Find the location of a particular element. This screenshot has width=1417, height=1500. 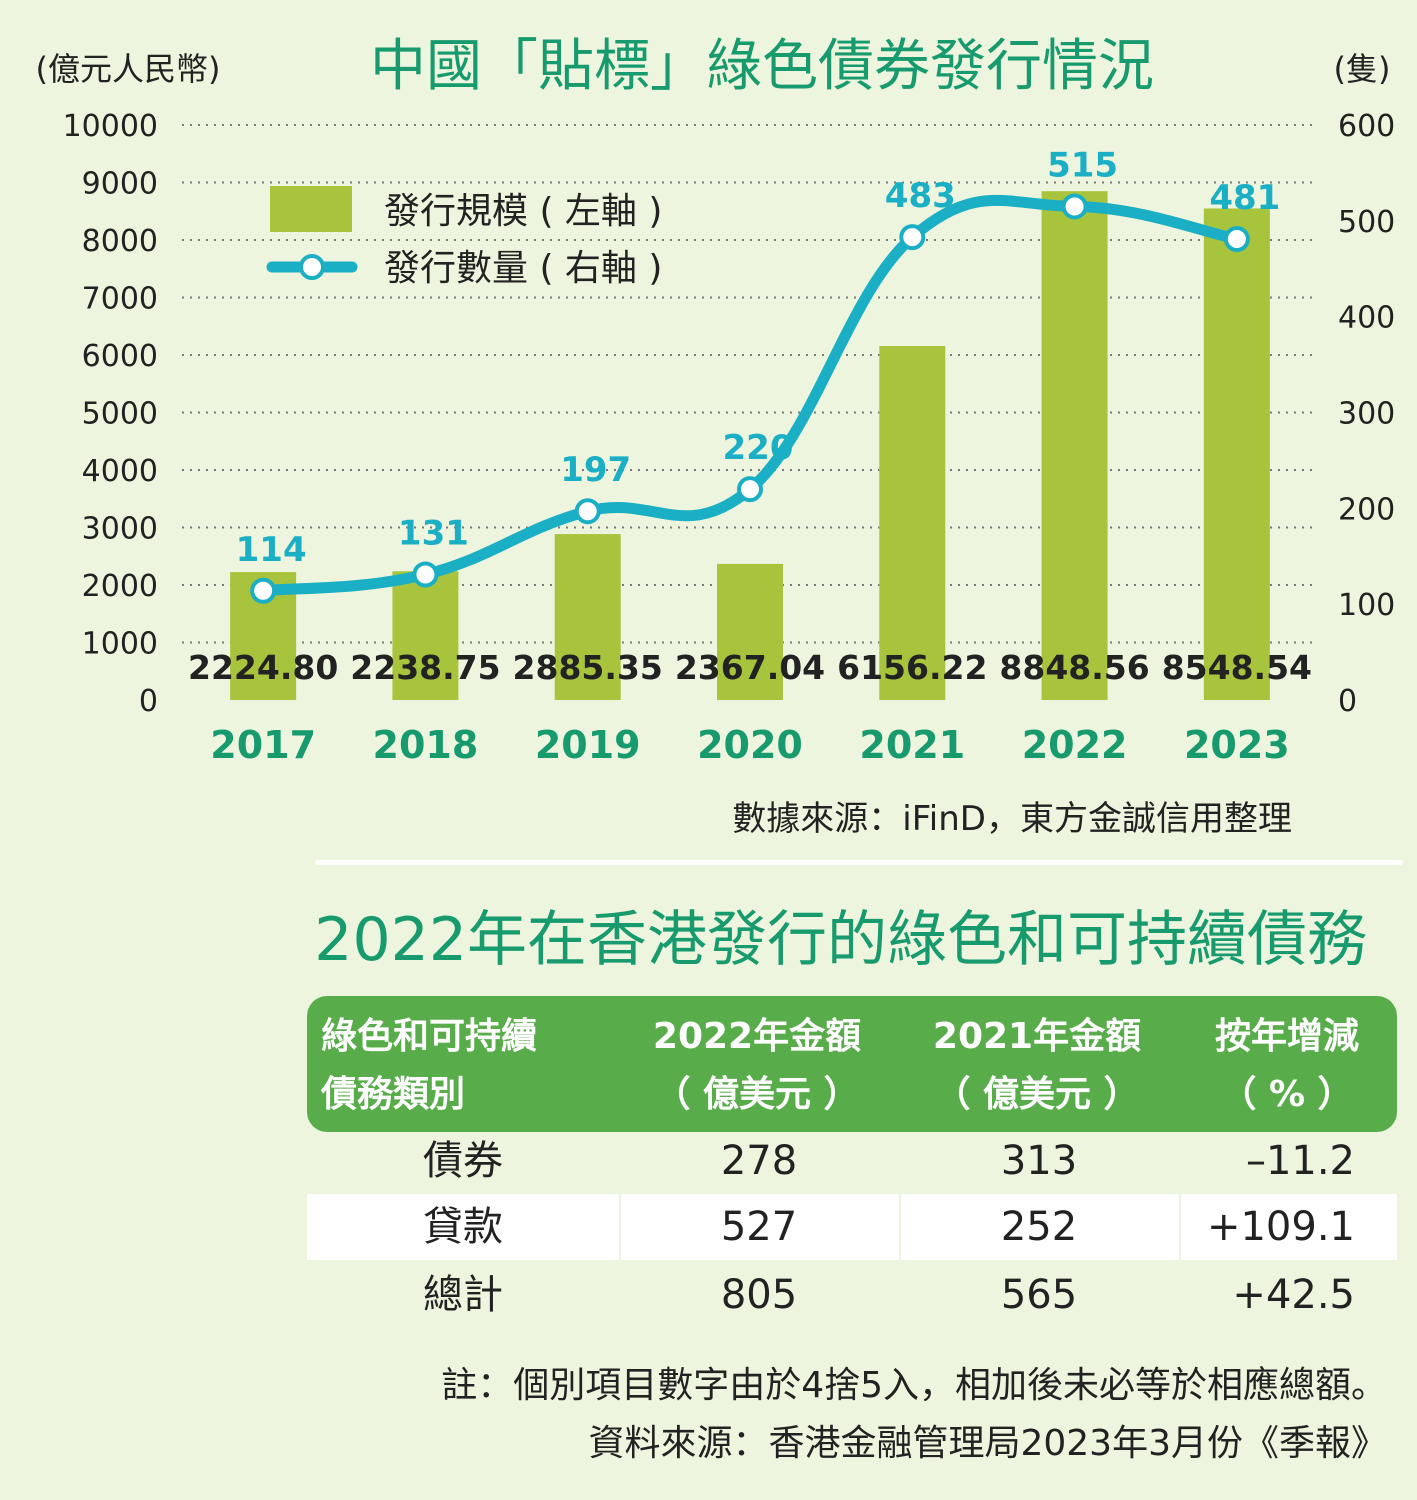

right-tick-label: 300 is located at coordinates (1366, 414).